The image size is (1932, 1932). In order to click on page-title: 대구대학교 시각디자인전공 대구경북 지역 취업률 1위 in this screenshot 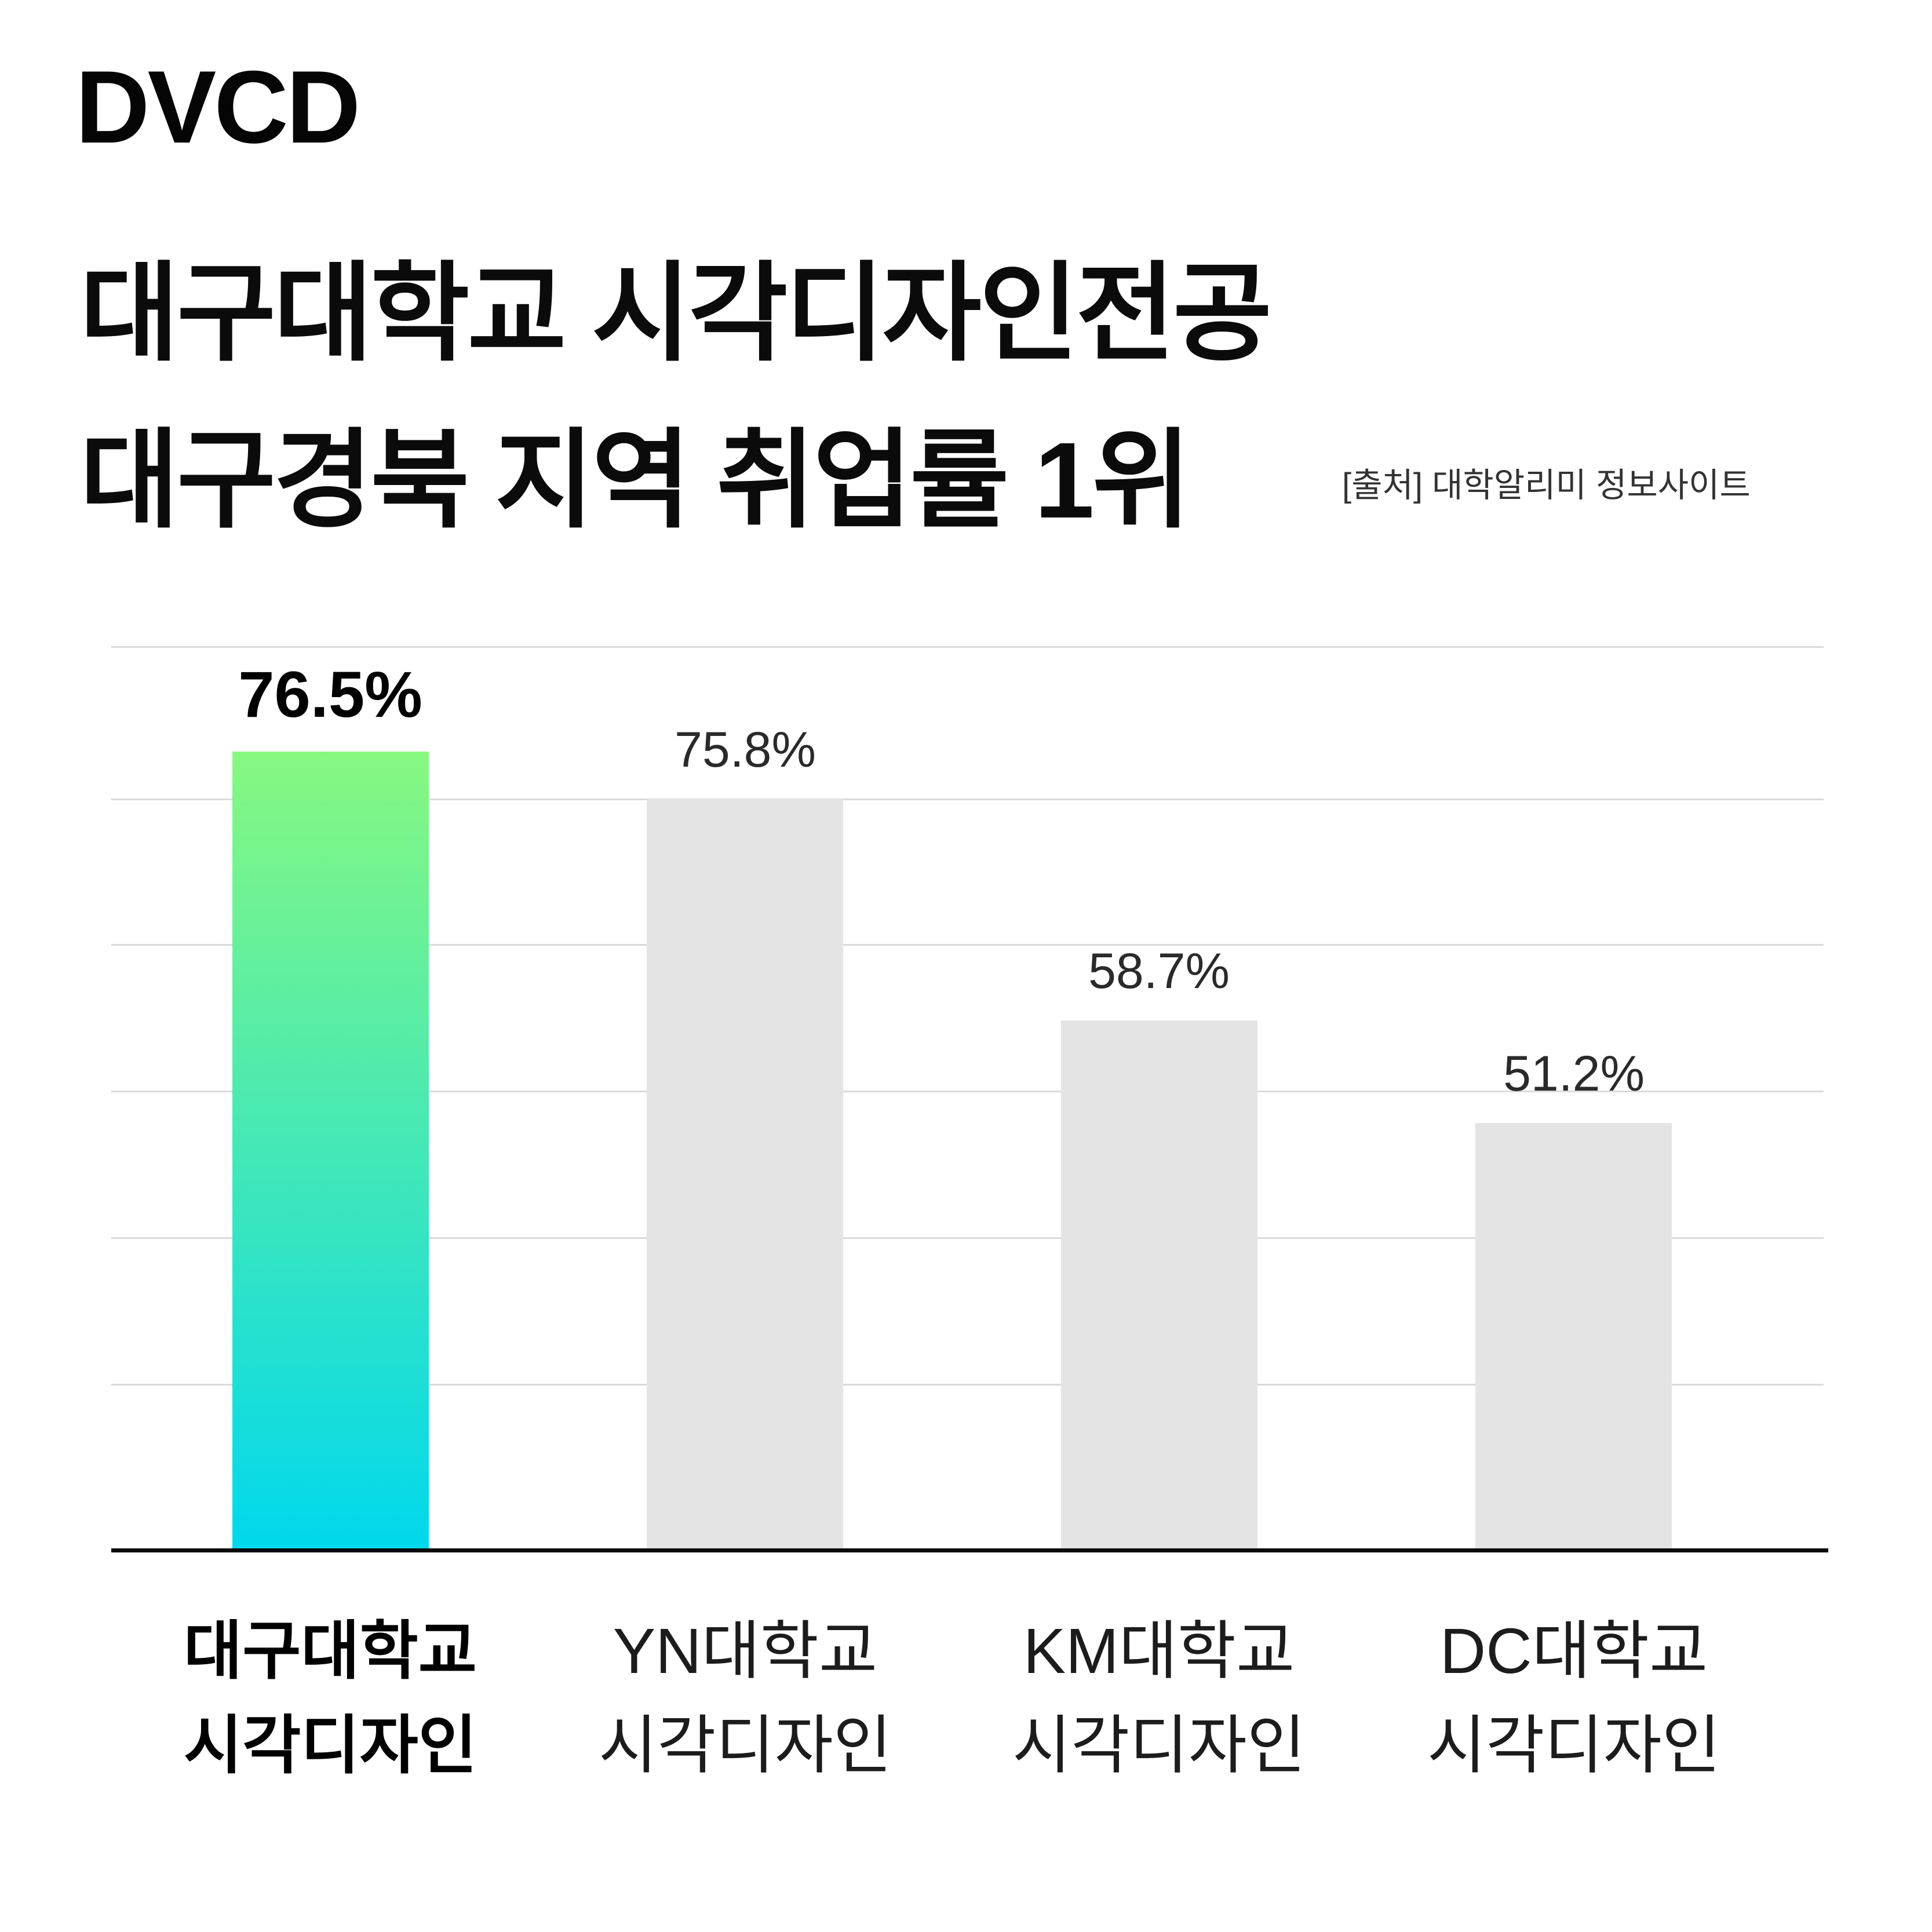, I will do `click(676, 398)`.